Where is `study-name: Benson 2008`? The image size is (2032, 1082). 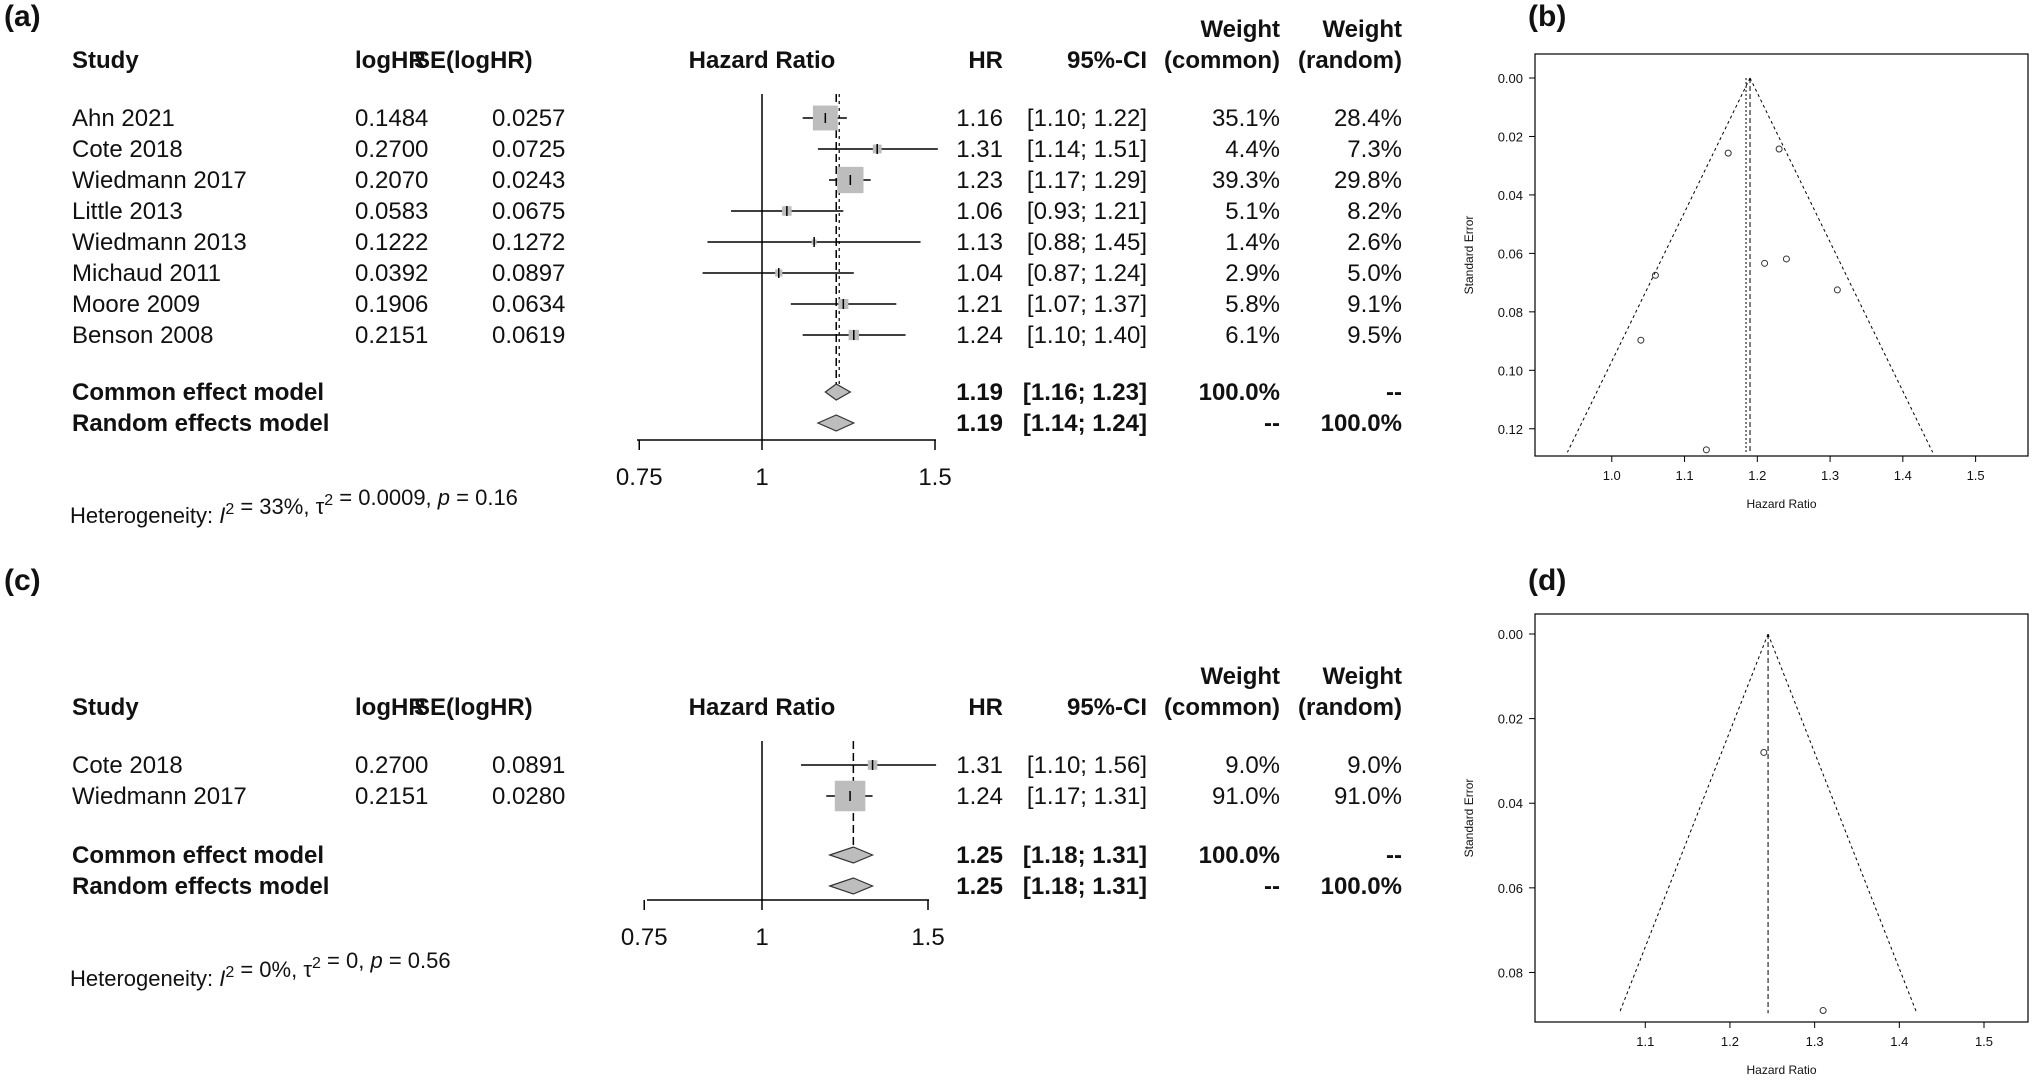
study-name: Benson 2008 is located at coordinates (142, 335).